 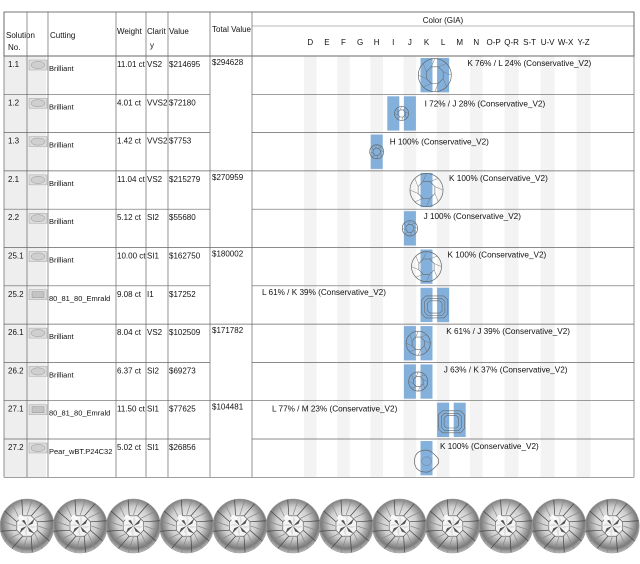 I want to click on pear-diamond-outline, so click(x=426, y=461).